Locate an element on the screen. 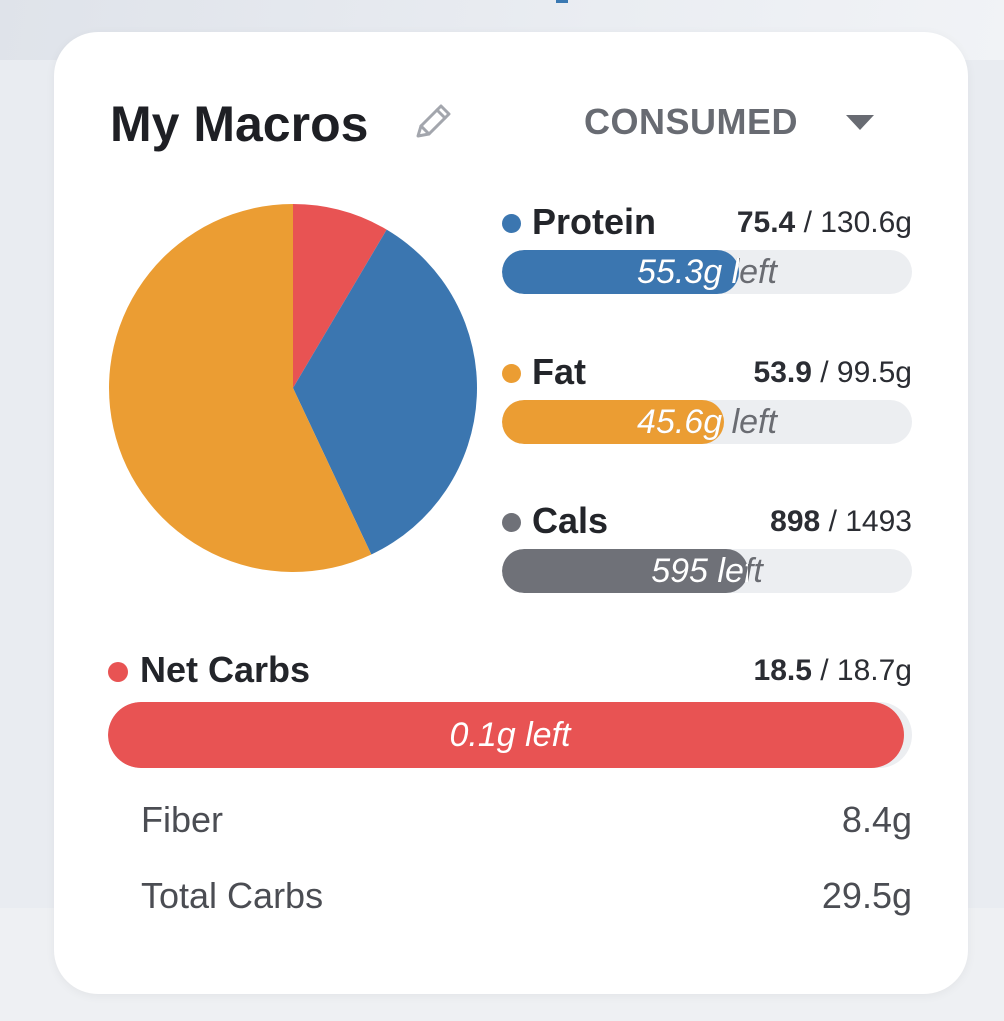 This screenshot has width=1004, height=1021. protein-current: 75.4 is located at coordinates (766, 222).